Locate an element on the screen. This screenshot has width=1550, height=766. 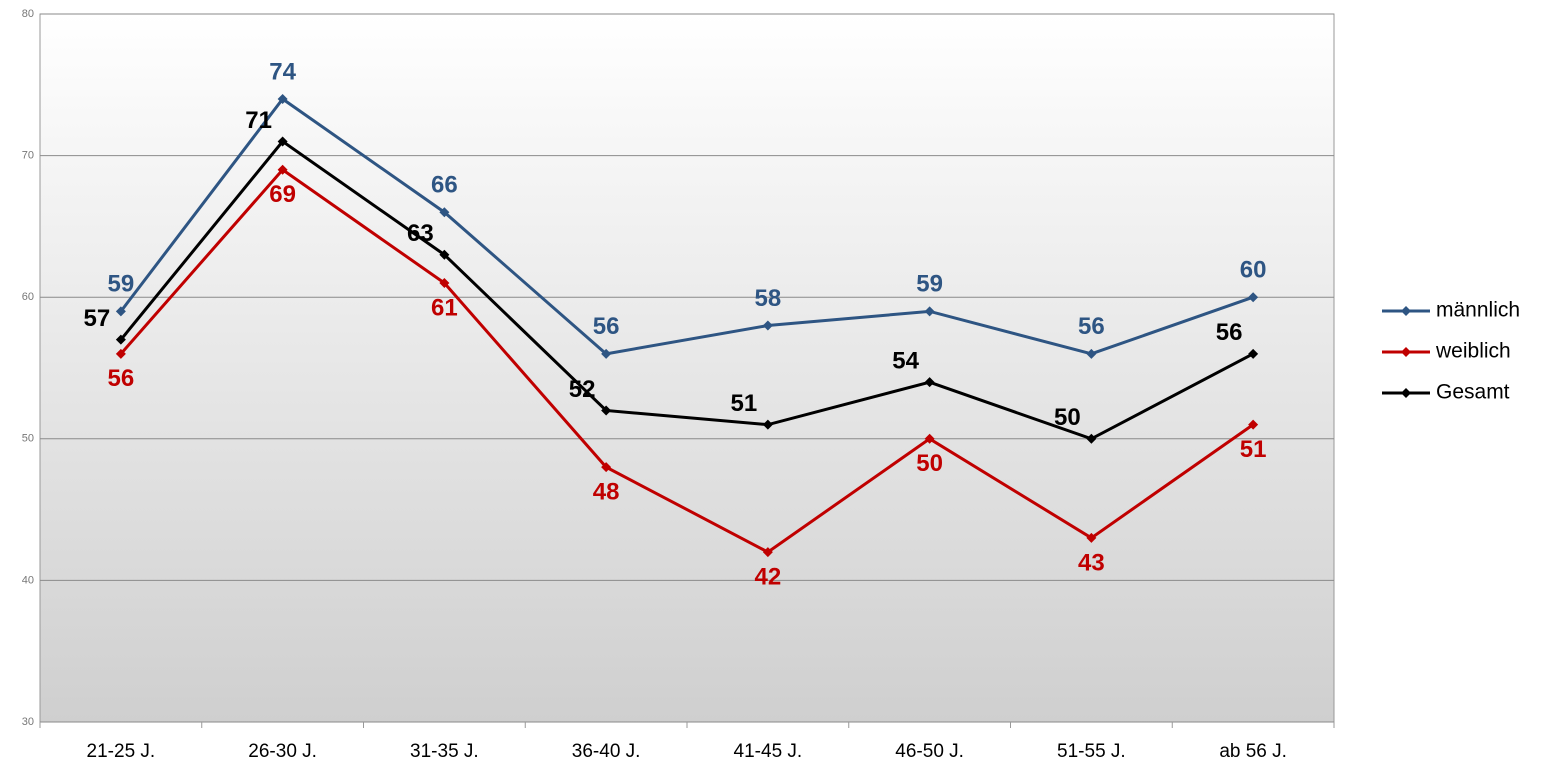
value-label: 71 is located at coordinates (258, 120).